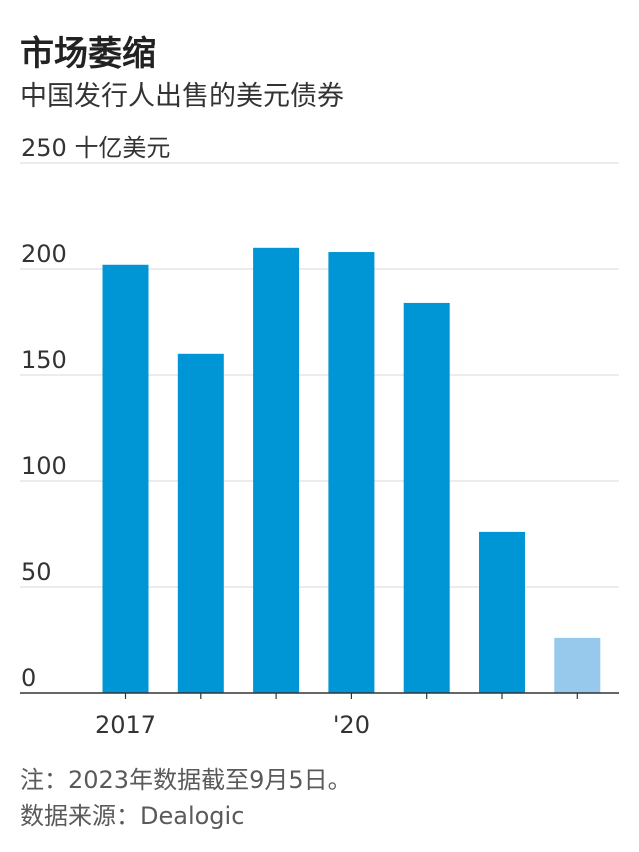  I want to click on chart-subtitle: 中国发行人出售的美元债券, so click(182, 96).